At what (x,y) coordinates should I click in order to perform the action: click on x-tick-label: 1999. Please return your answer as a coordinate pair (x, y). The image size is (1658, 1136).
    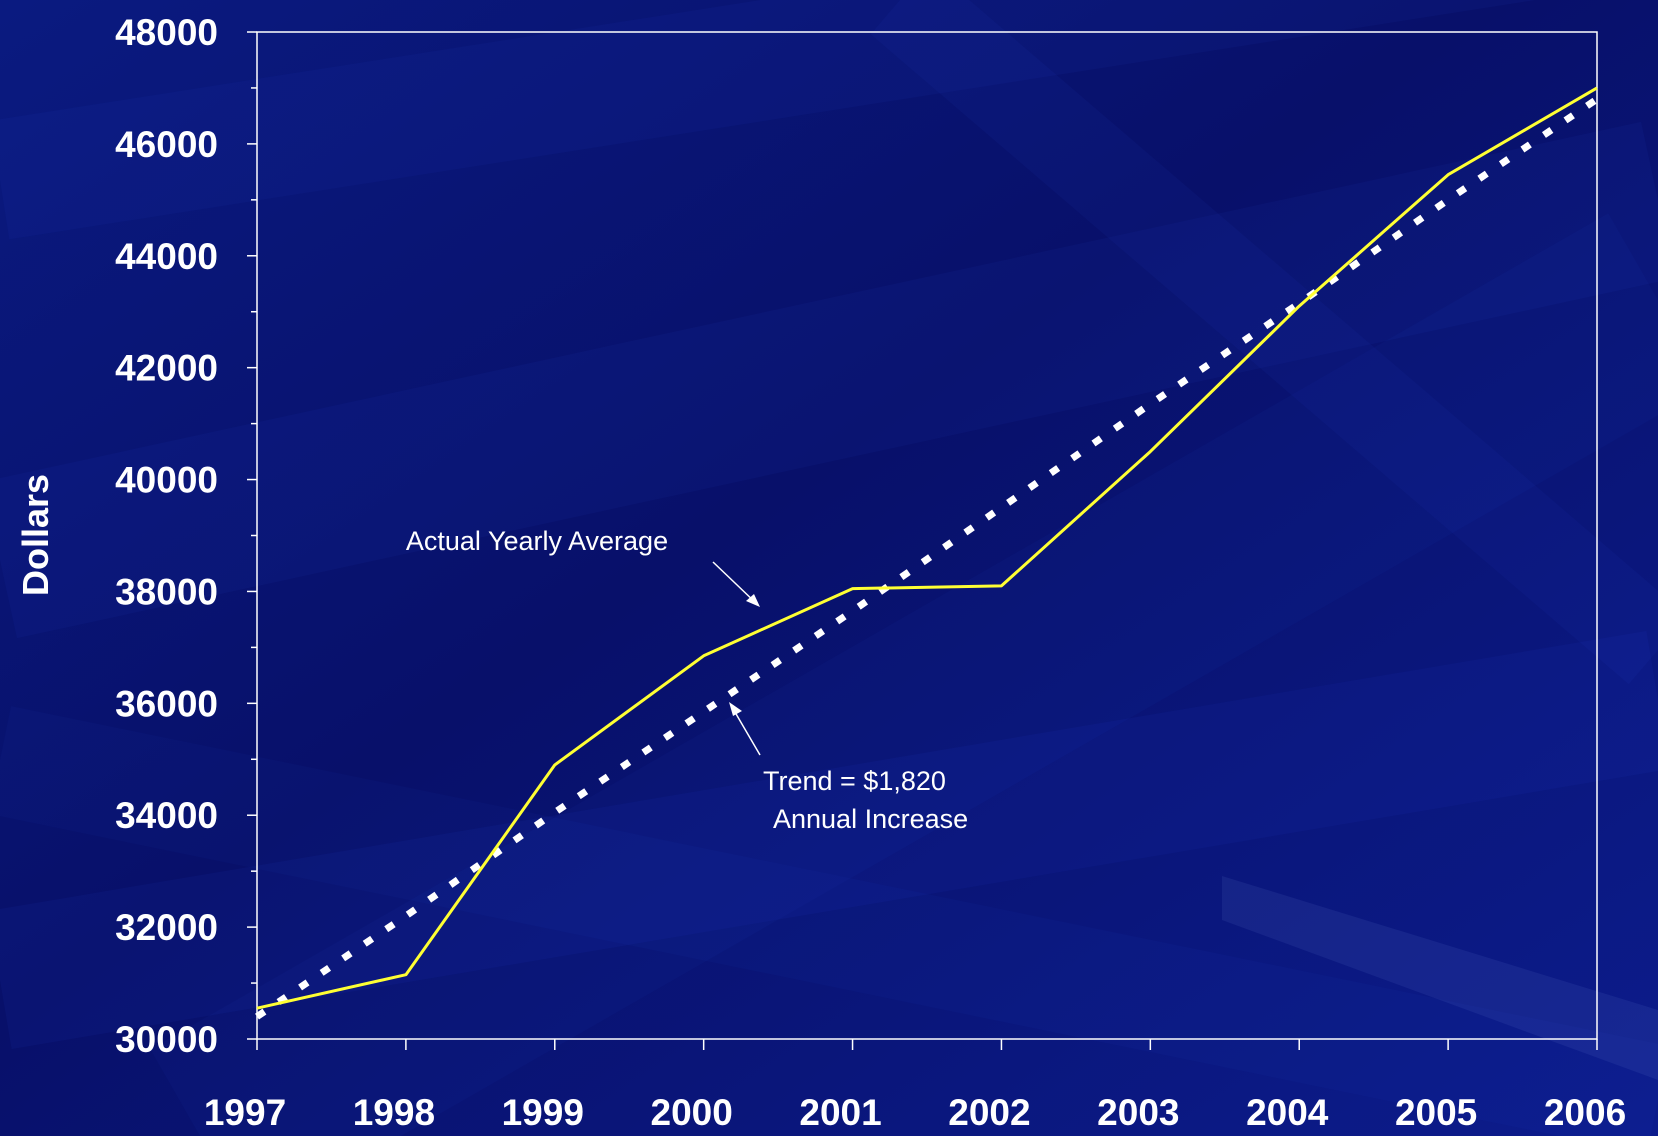
    Looking at the image, I should click on (543, 1112).